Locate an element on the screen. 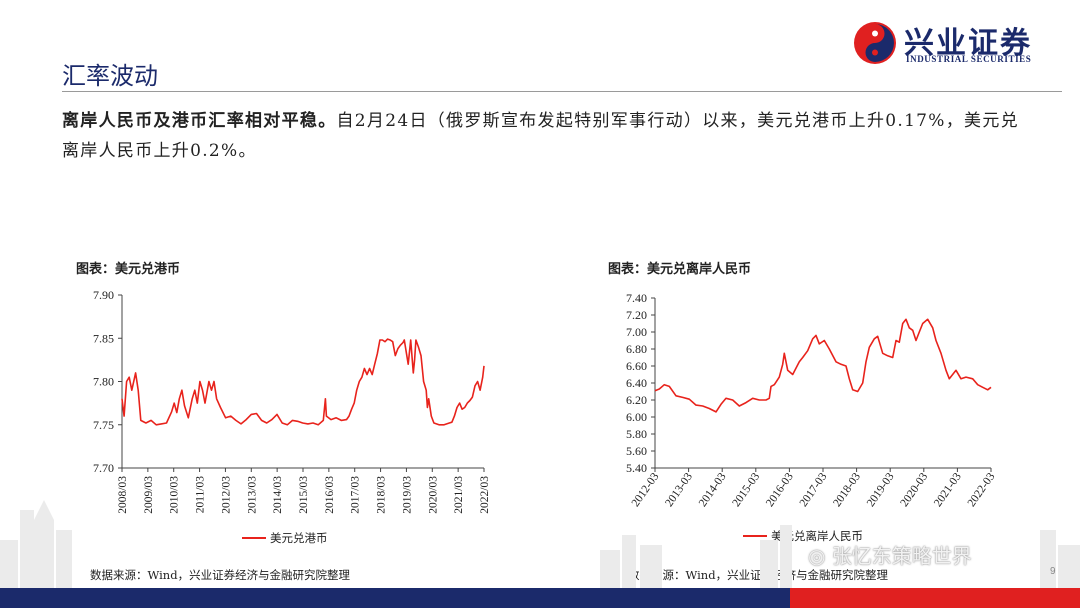  chart1-plot is located at coordinates (303, 382).